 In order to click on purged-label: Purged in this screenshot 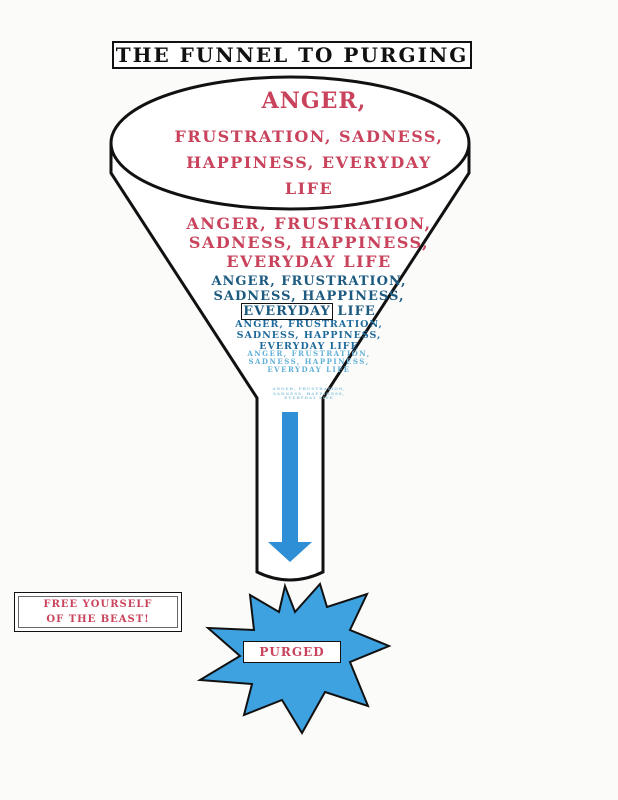, I will do `click(292, 652)`.